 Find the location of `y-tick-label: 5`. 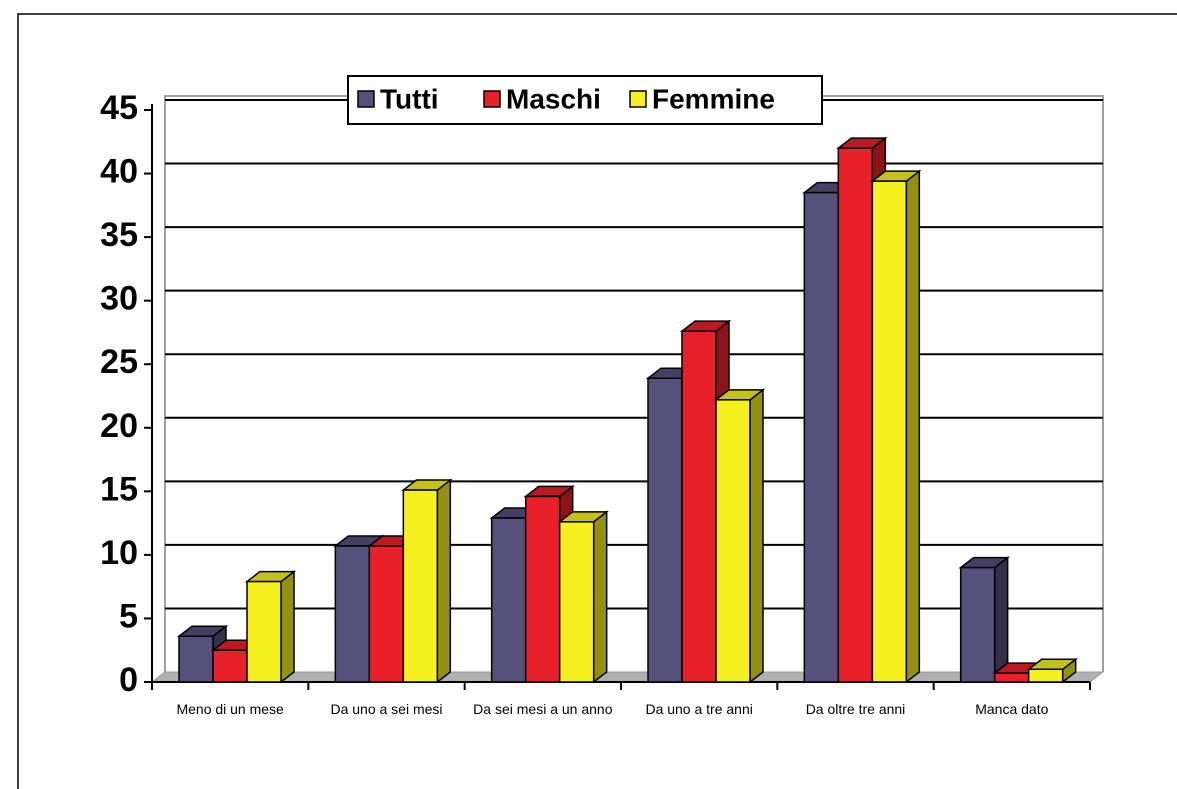

y-tick-label: 5 is located at coordinates (128, 616).